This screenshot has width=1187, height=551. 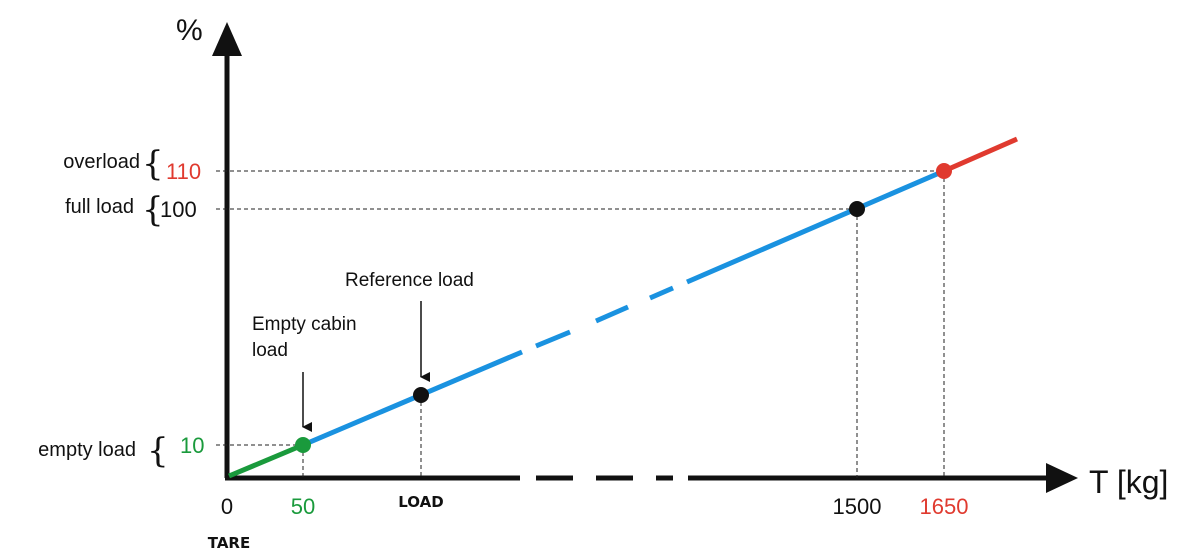 I want to click on normal-load-segment-upper, so click(x=815, y=226).